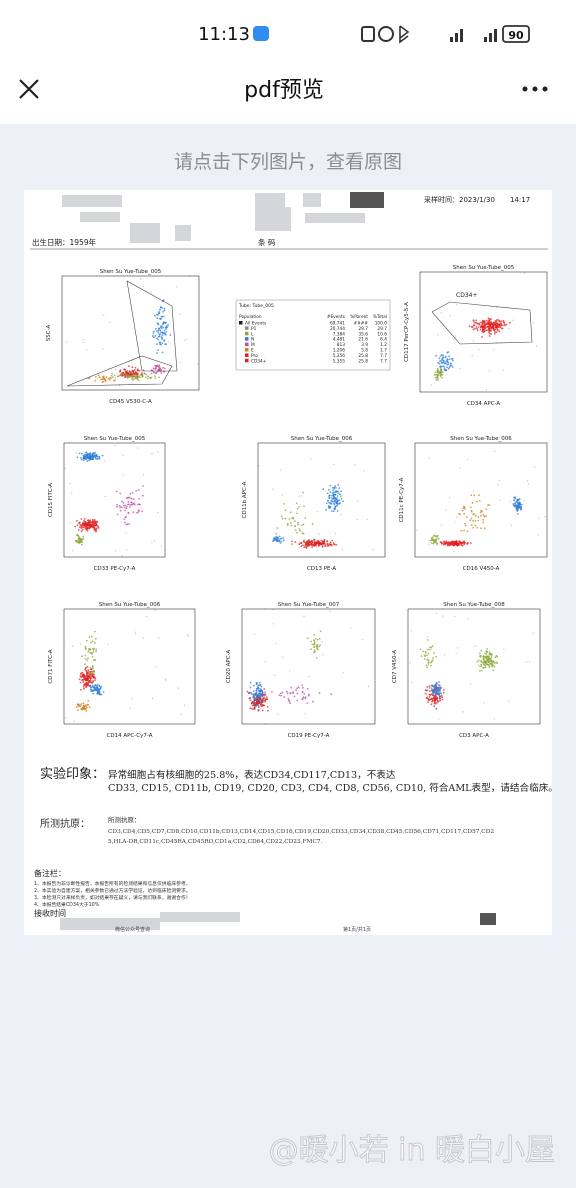 The image size is (576, 1188). Describe the element at coordinates (29, 89) in the screenshot. I see `close-button` at that location.